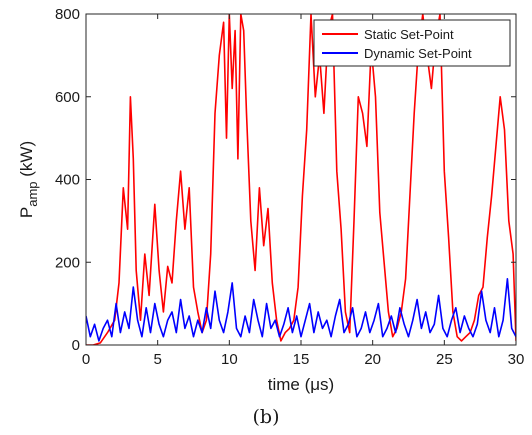  What do you see at coordinates (372, 359) in the screenshot?
I see `x-tick-label: 20` at bounding box center [372, 359].